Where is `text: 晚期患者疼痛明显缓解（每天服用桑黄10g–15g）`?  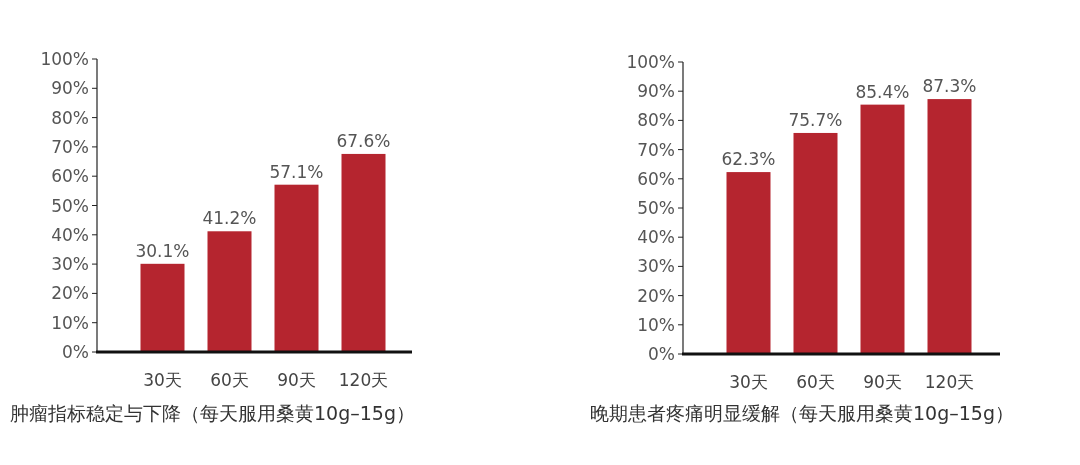
text: 晚期患者疼痛明显缓解（每天服用桑黄10g–15g） is located at coordinates (802, 413).